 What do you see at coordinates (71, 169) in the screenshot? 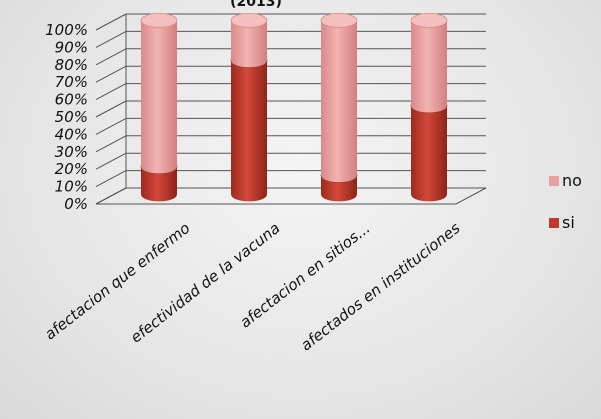
I see `y-tick-label: 20%` at bounding box center [71, 169].